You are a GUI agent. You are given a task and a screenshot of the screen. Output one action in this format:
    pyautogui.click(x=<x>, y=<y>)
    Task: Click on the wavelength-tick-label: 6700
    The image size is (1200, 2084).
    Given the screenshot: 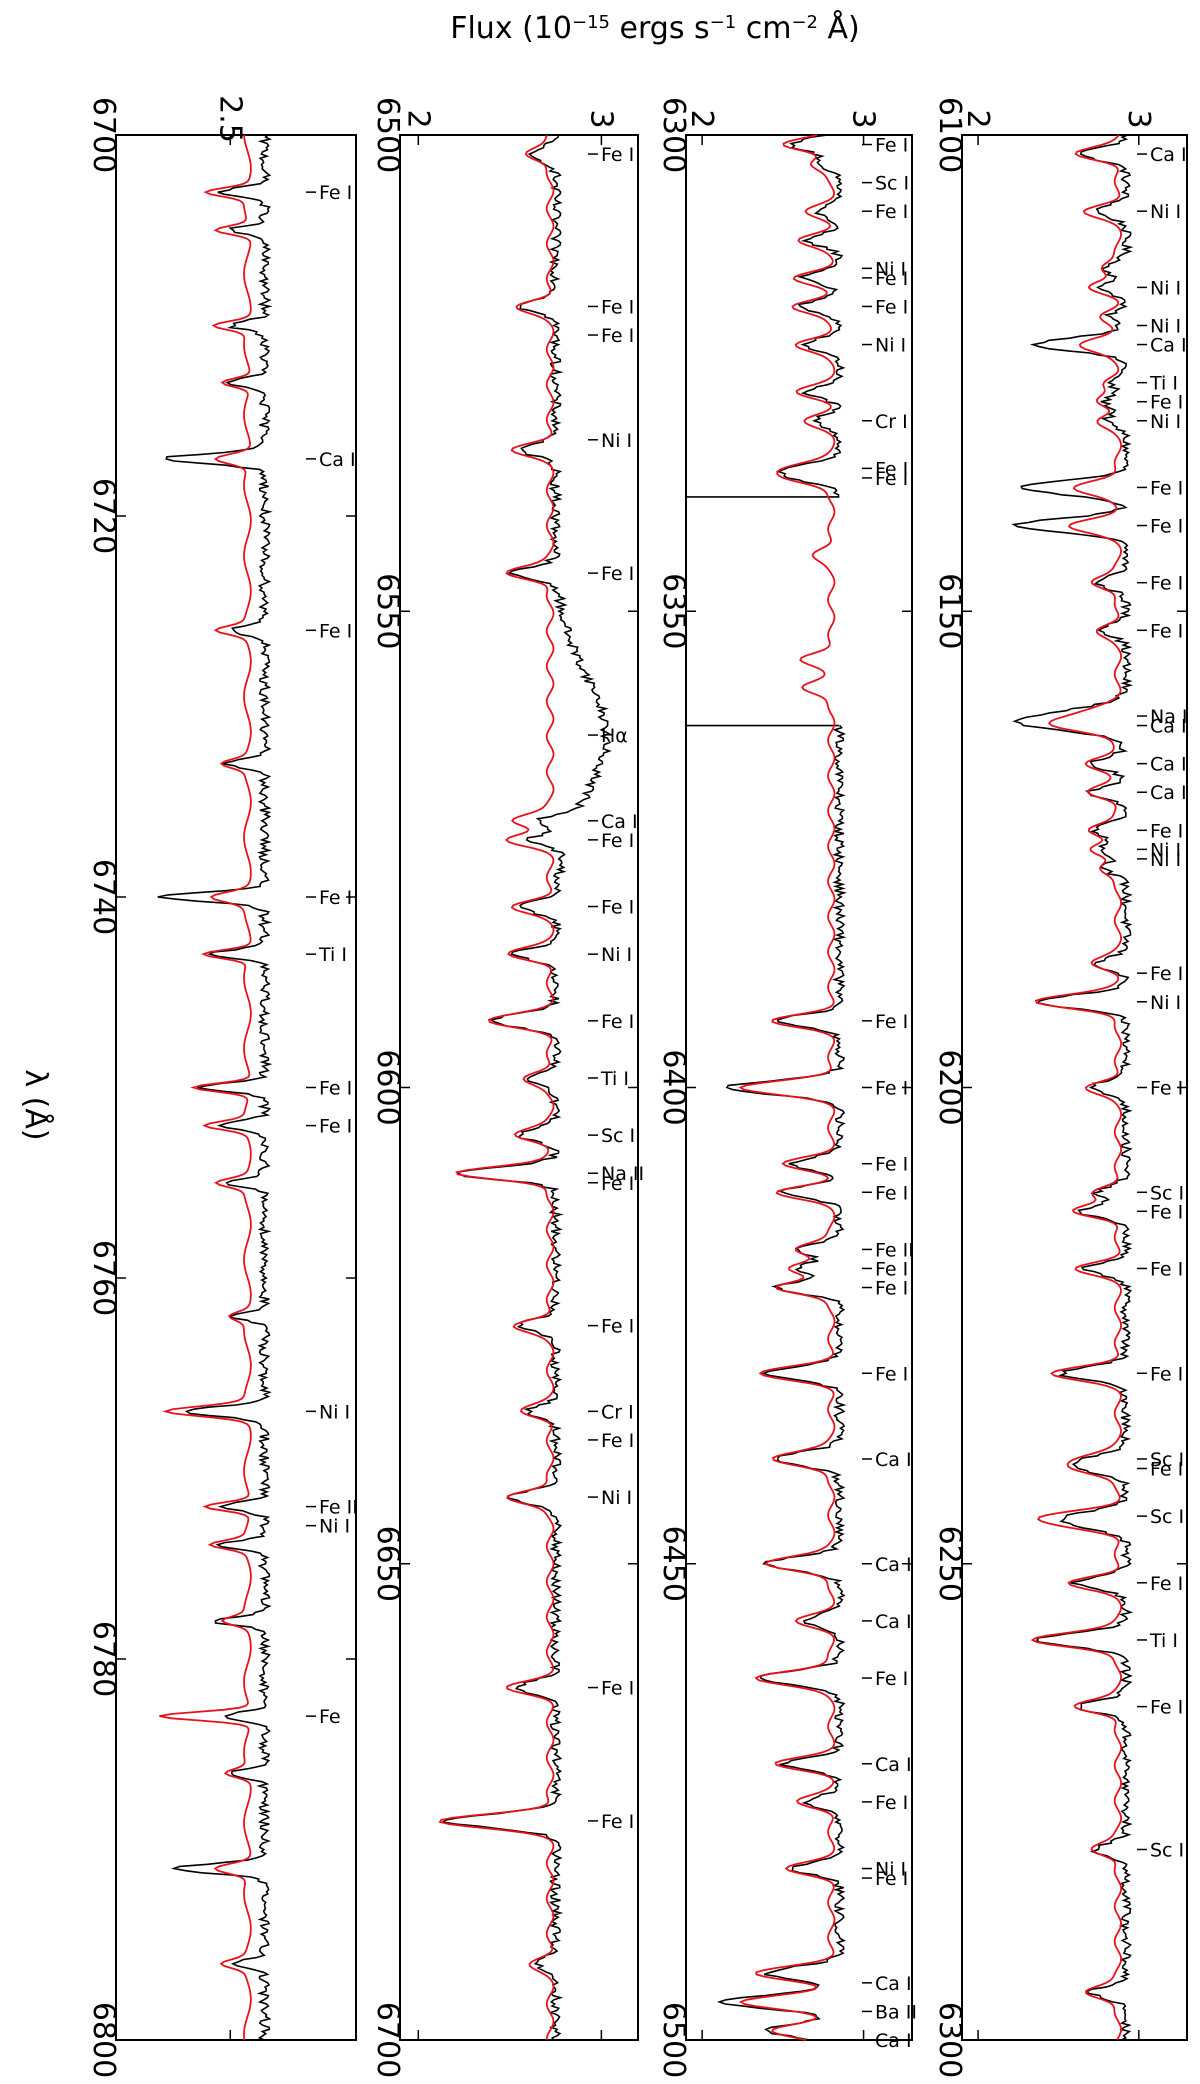 What is the action you would take?
    pyautogui.click(x=387, y=2040)
    